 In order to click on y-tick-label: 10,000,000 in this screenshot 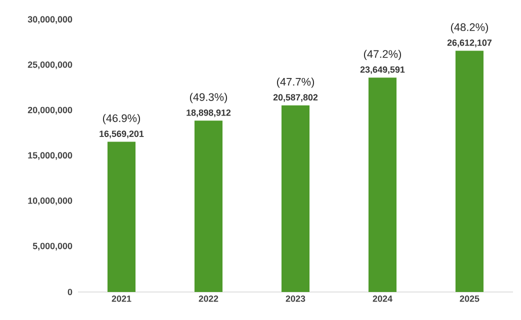, I will do `click(50, 202)`.